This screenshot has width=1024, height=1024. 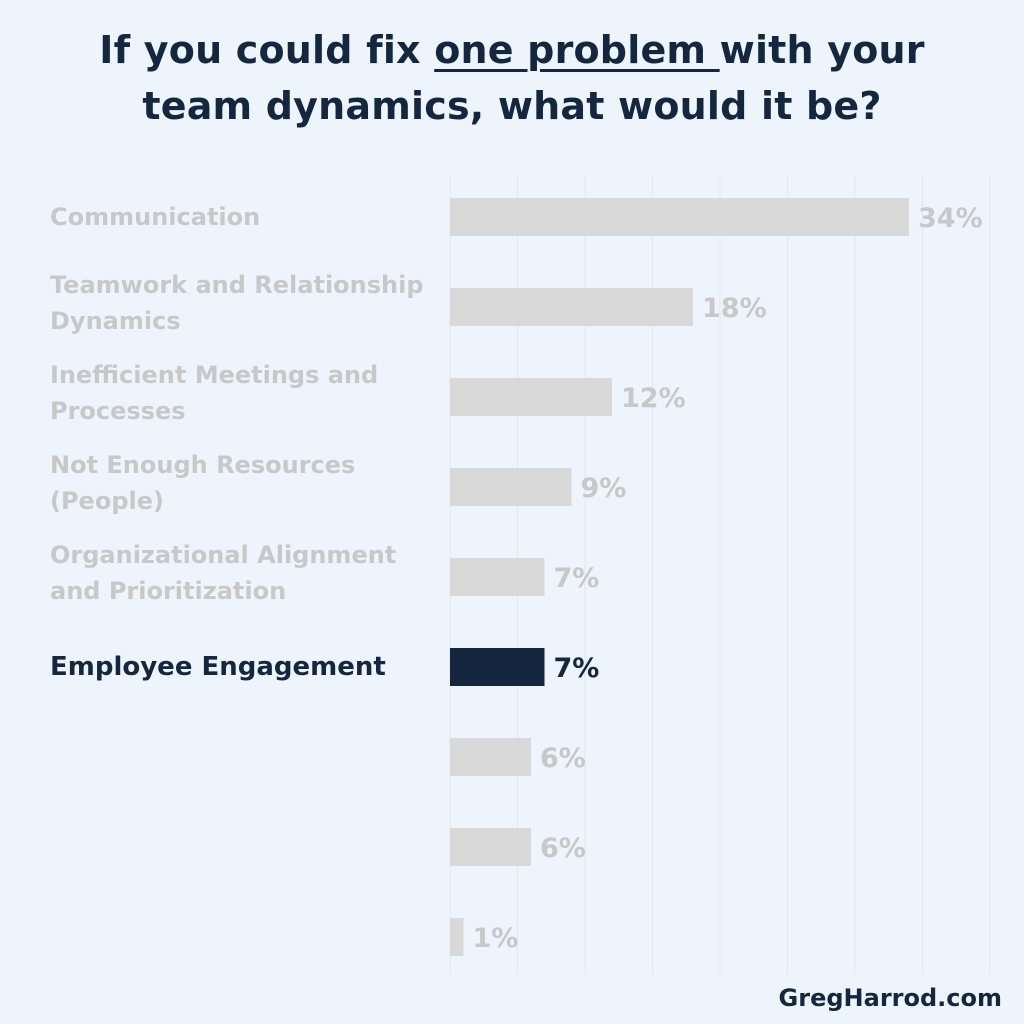 What do you see at coordinates (604, 488) in the screenshot?
I see `data-label: 9%` at bounding box center [604, 488].